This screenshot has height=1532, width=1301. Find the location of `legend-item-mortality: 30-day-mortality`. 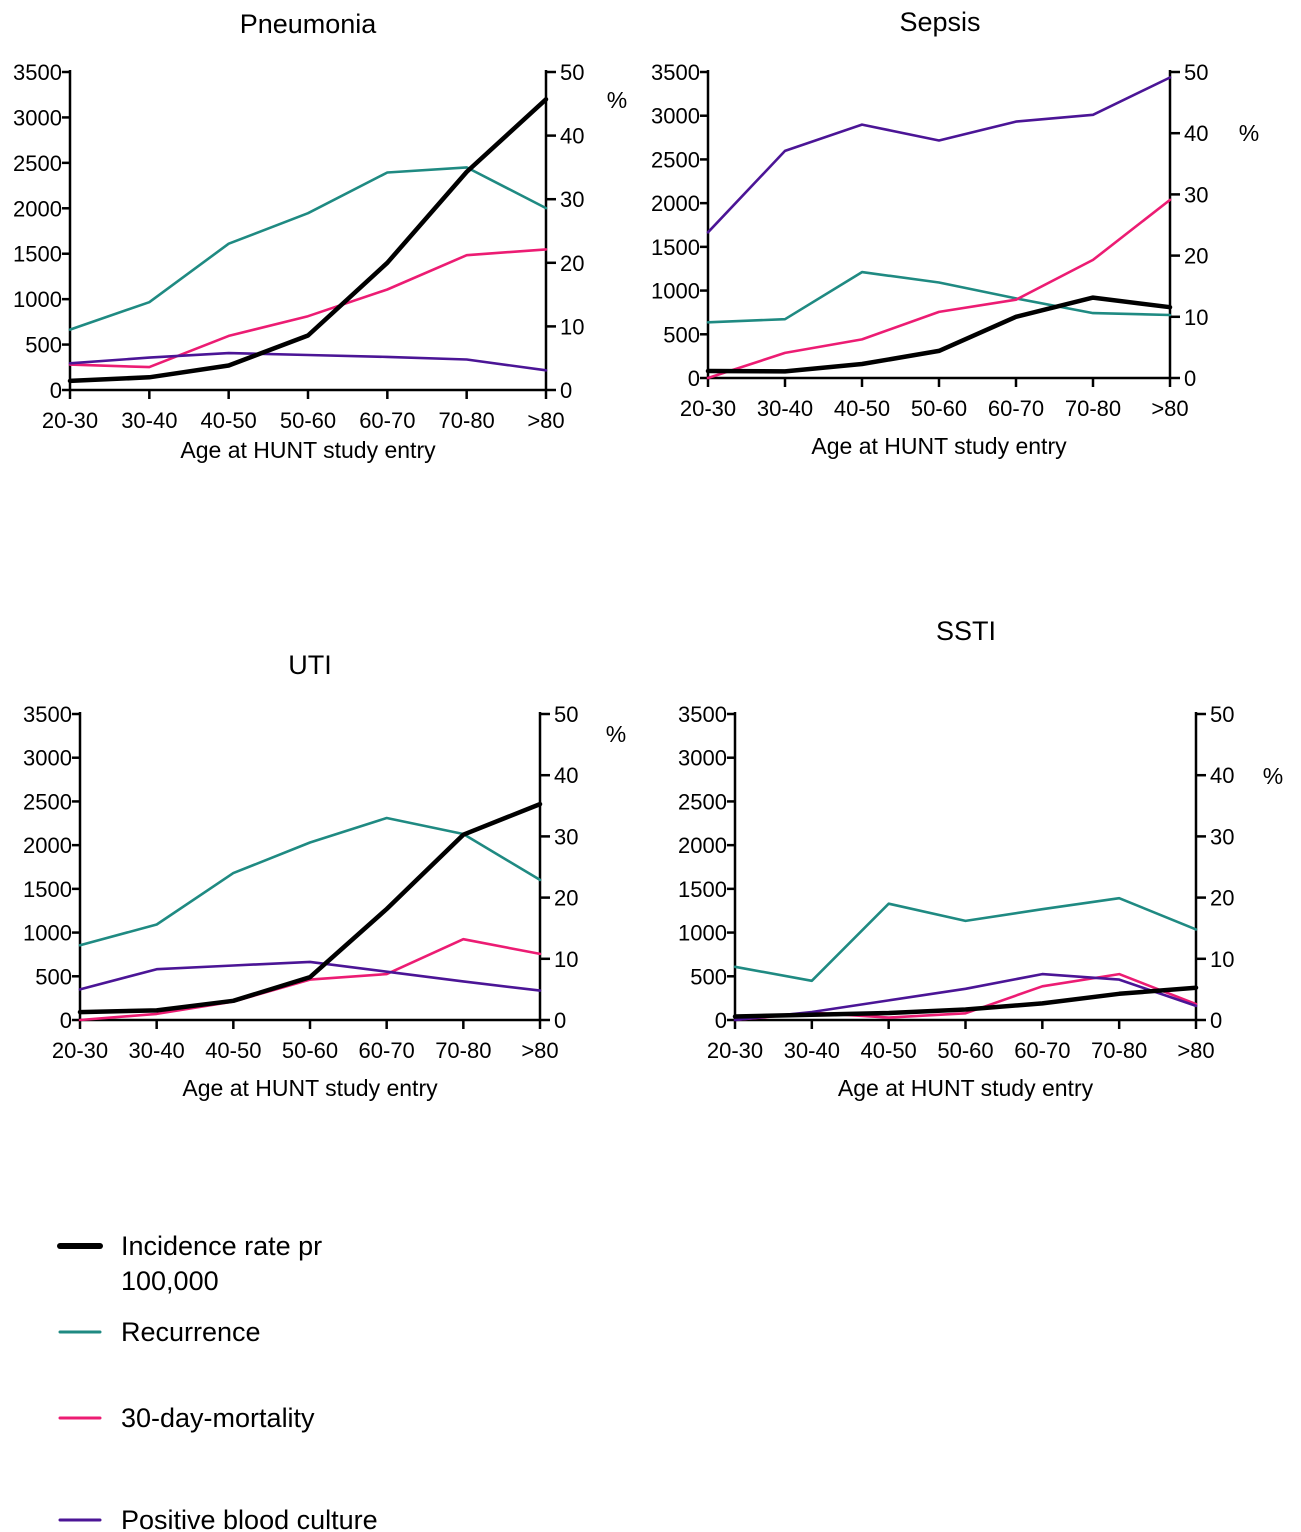

legend-item-mortality: 30-day-mortality is located at coordinates (186, 1418).